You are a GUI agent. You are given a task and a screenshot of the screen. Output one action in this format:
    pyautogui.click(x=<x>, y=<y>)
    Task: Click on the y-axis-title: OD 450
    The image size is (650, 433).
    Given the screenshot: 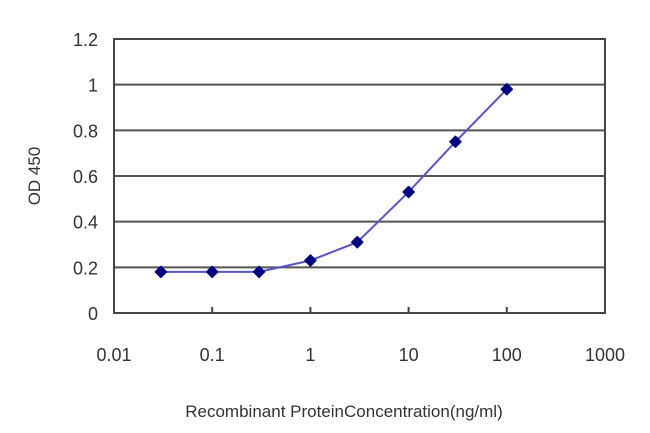 What is the action you would take?
    pyautogui.click(x=34, y=176)
    